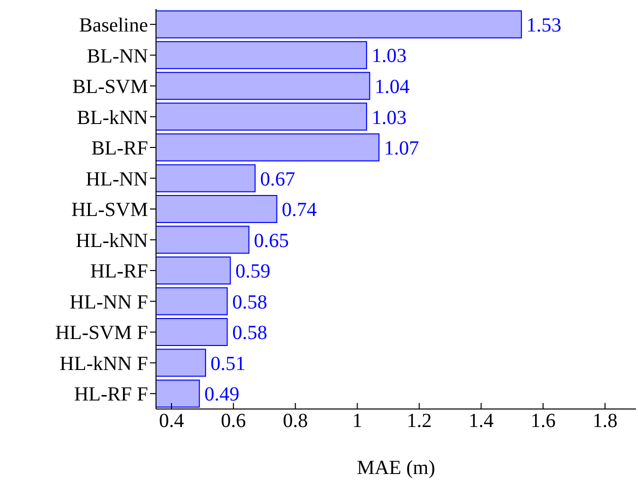 The height and width of the screenshot is (485, 638). Describe the element at coordinates (113, 25) in the screenshot. I see `y-tick-label: Baseline` at that location.